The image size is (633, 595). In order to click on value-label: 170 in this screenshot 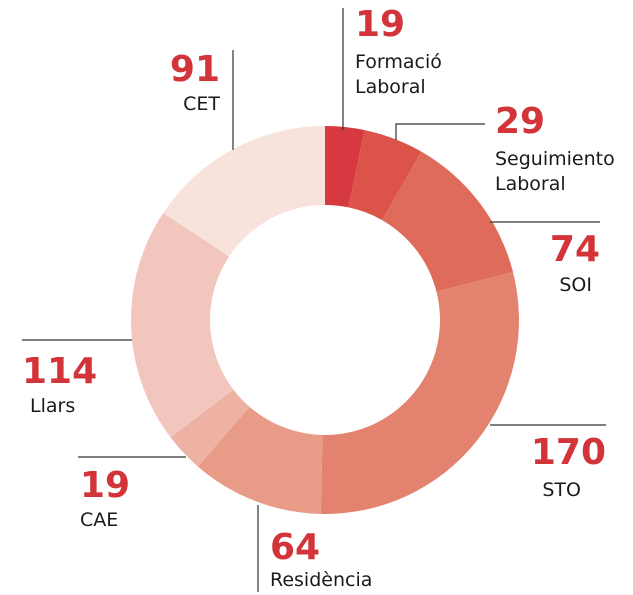, I will do `click(568, 452)`.